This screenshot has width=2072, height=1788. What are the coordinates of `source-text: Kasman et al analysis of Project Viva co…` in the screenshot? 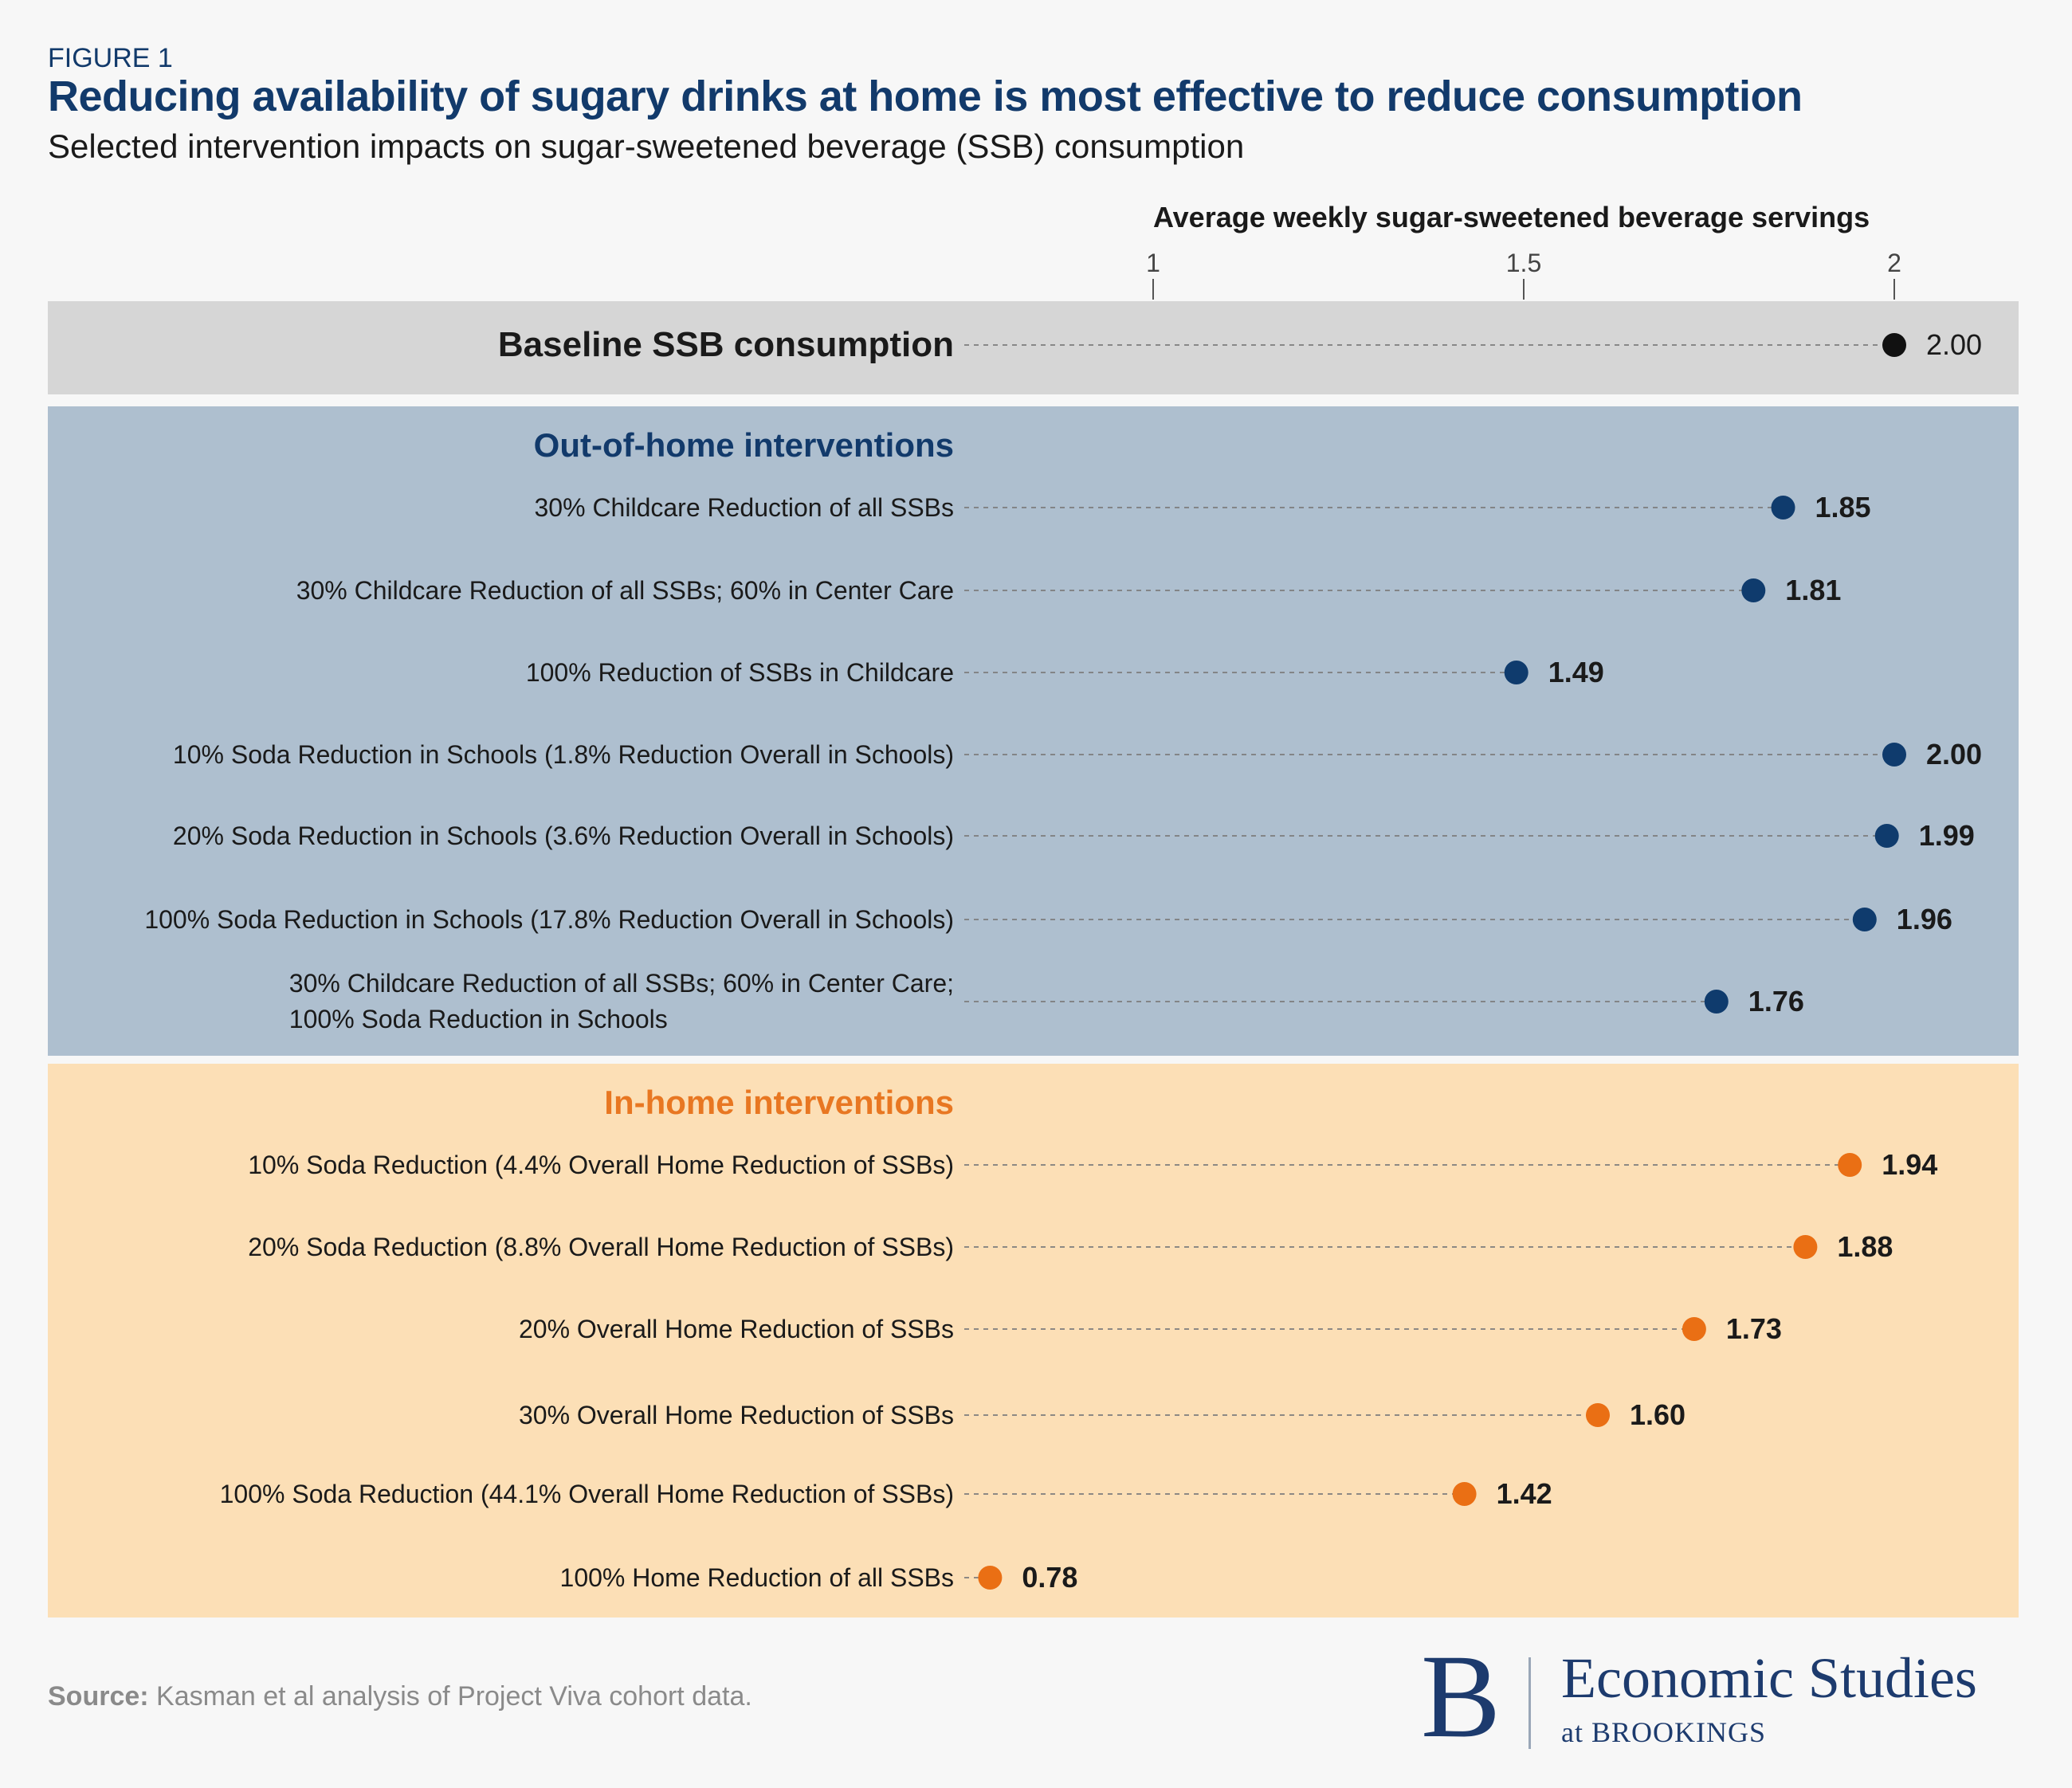 It's located at (454, 1697).